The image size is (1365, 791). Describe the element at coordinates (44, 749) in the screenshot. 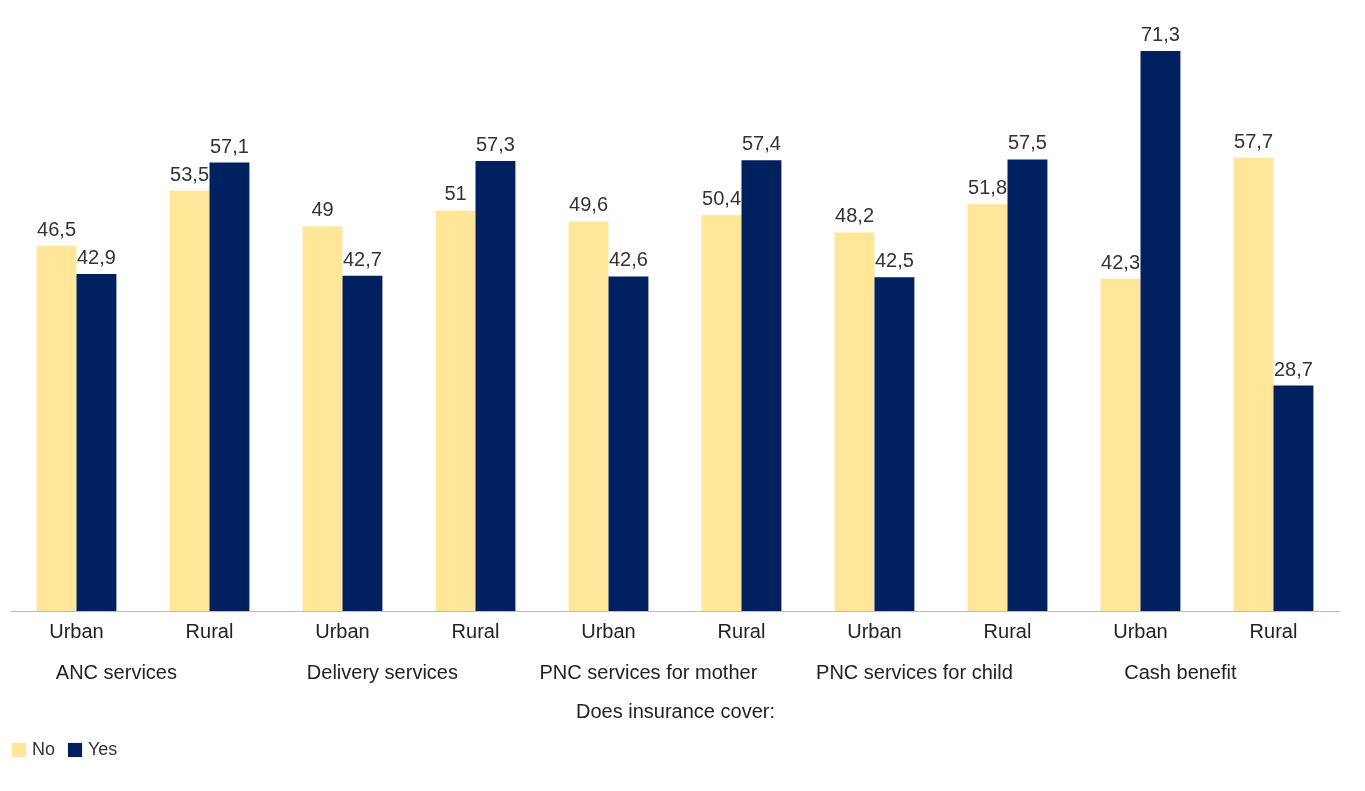

I see `legend-label: No` at that location.